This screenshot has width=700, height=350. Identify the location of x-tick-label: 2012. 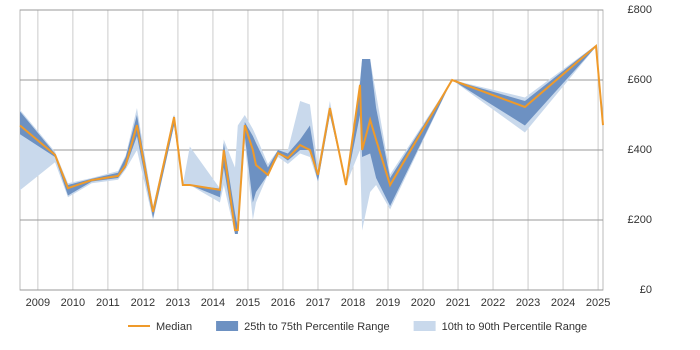
(143, 303).